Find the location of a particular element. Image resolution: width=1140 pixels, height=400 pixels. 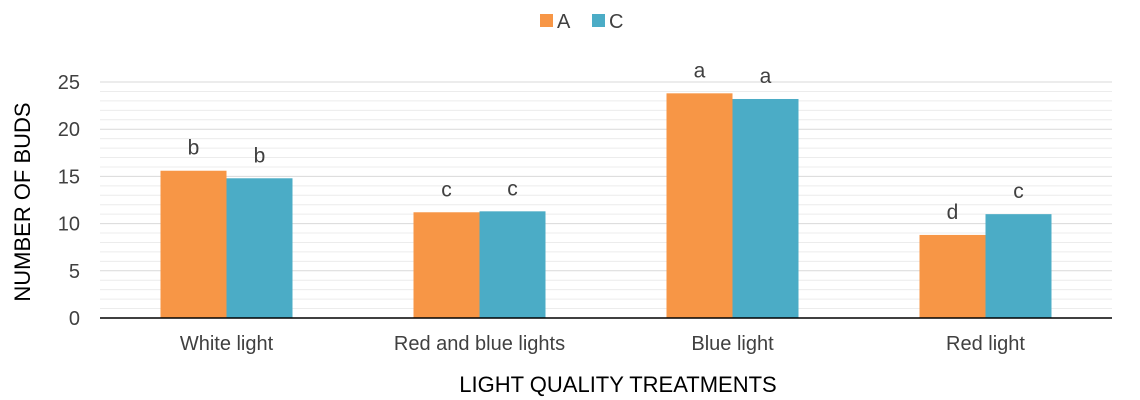

data-label: d is located at coordinates (953, 212).